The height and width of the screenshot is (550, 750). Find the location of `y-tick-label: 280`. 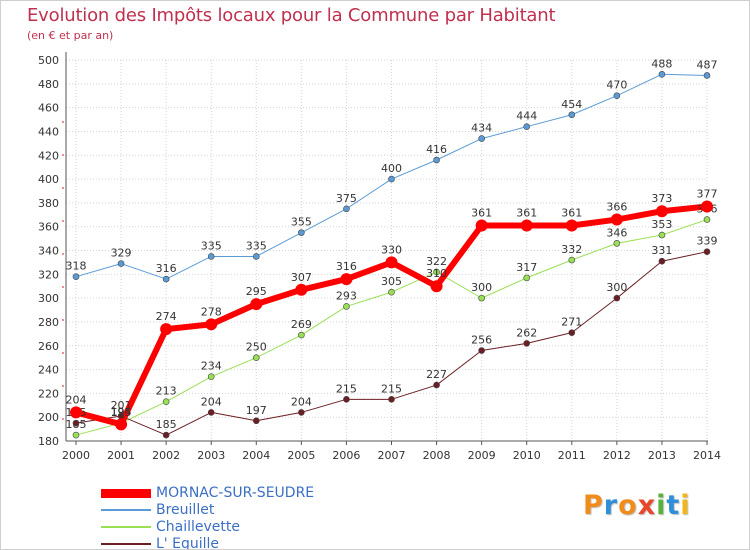

y-tick-label: 280 is located at coordinates (48, 322).